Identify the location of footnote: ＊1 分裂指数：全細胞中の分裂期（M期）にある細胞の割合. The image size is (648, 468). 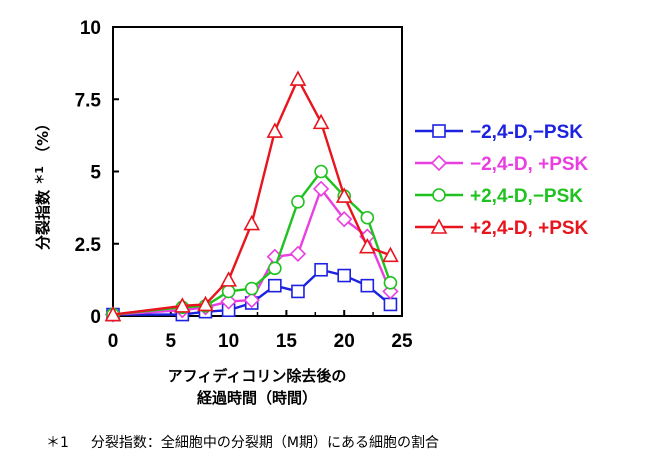
(242, 442).